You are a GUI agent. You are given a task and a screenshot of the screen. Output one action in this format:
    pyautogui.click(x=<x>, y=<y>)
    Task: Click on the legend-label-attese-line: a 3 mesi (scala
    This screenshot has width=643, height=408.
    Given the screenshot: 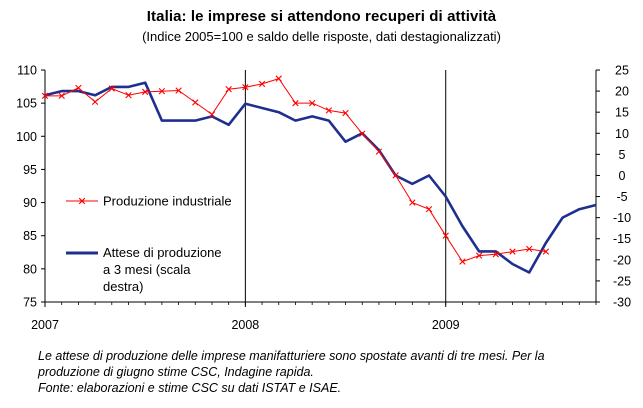 What is the action you would take?
    pyautogui.click(x=147, y=269)
    